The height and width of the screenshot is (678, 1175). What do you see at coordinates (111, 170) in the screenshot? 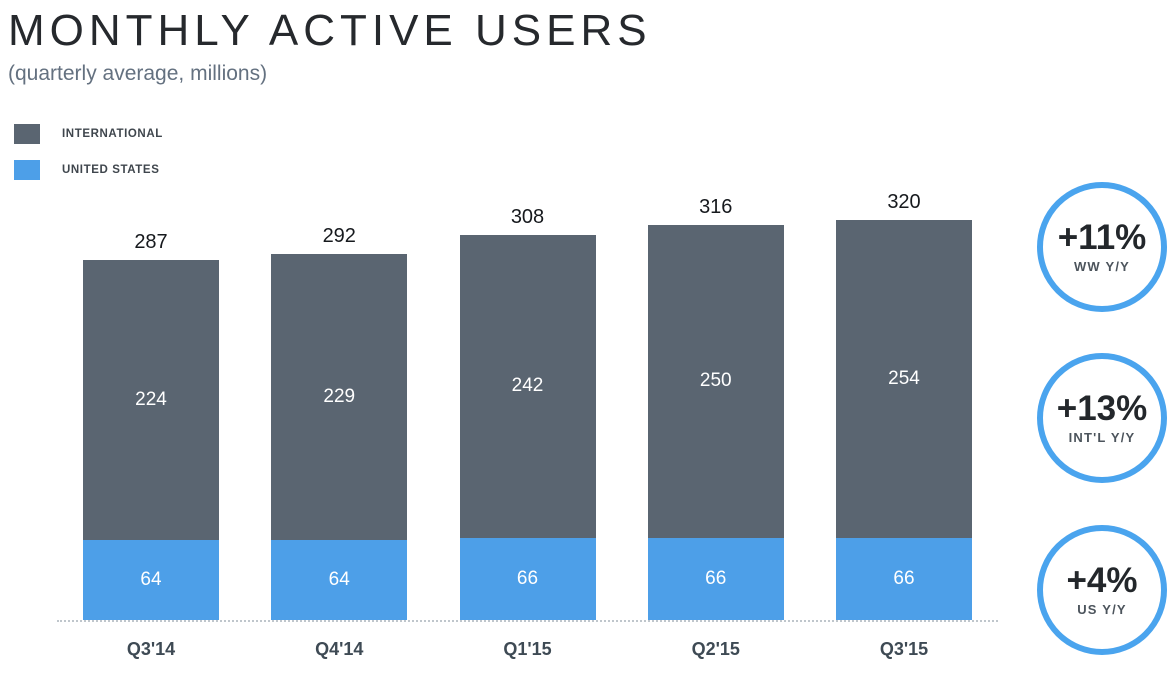
I see `legend-label-united-states: UNITED STATES` at bounding box center [111, 170].